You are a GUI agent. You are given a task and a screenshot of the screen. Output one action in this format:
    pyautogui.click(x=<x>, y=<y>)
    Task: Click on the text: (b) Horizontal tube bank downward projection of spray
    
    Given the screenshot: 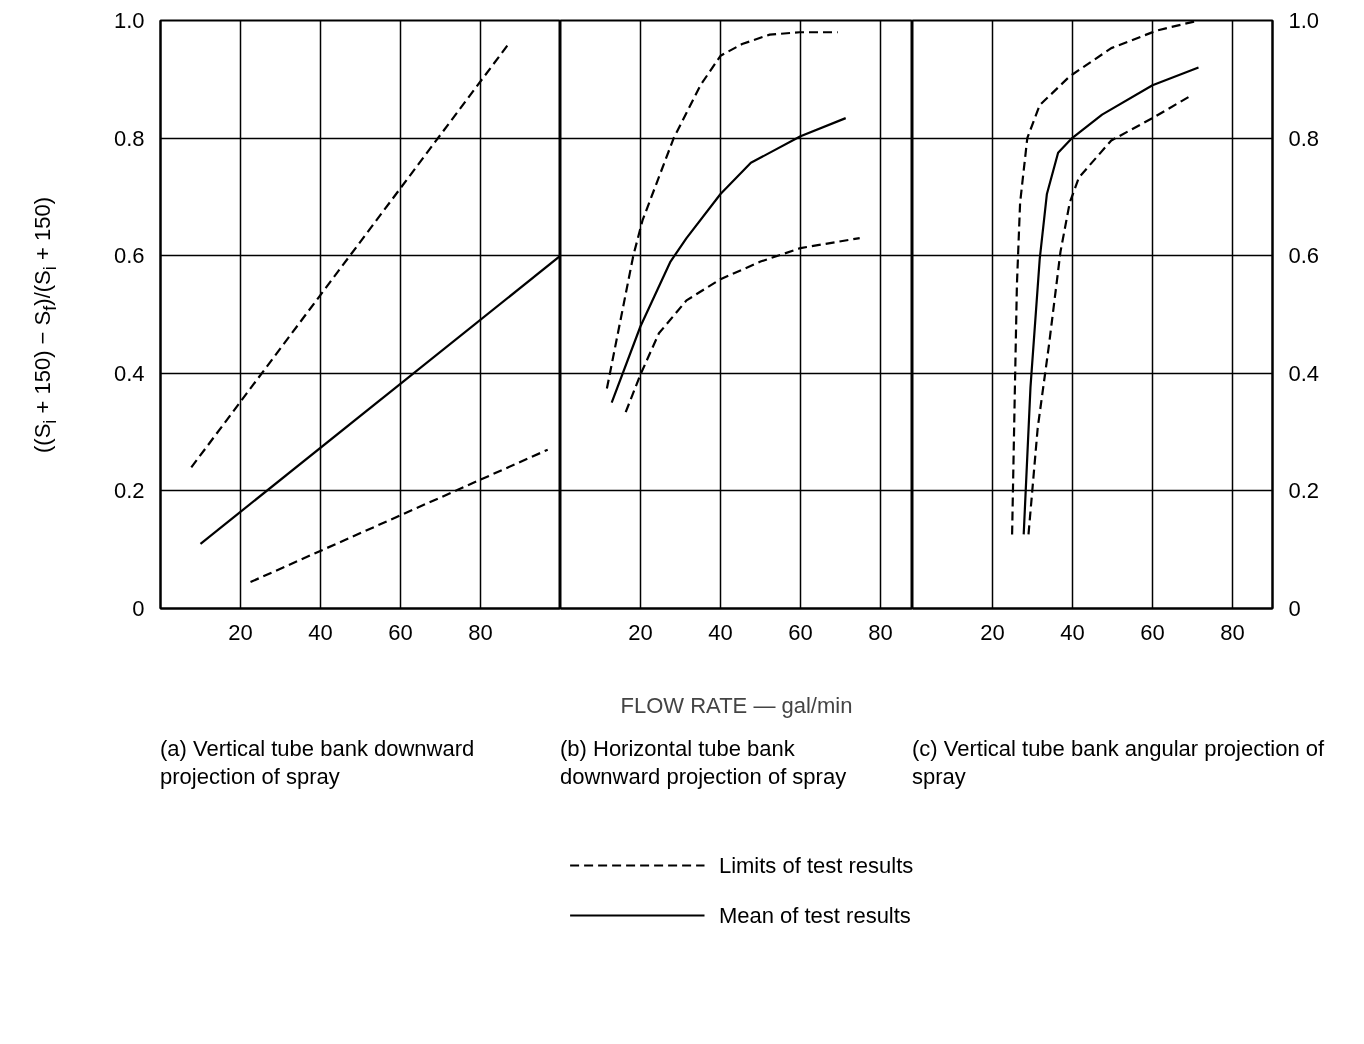 What is the action you would take?
    pyautogui.click(x=704, y=762)
    